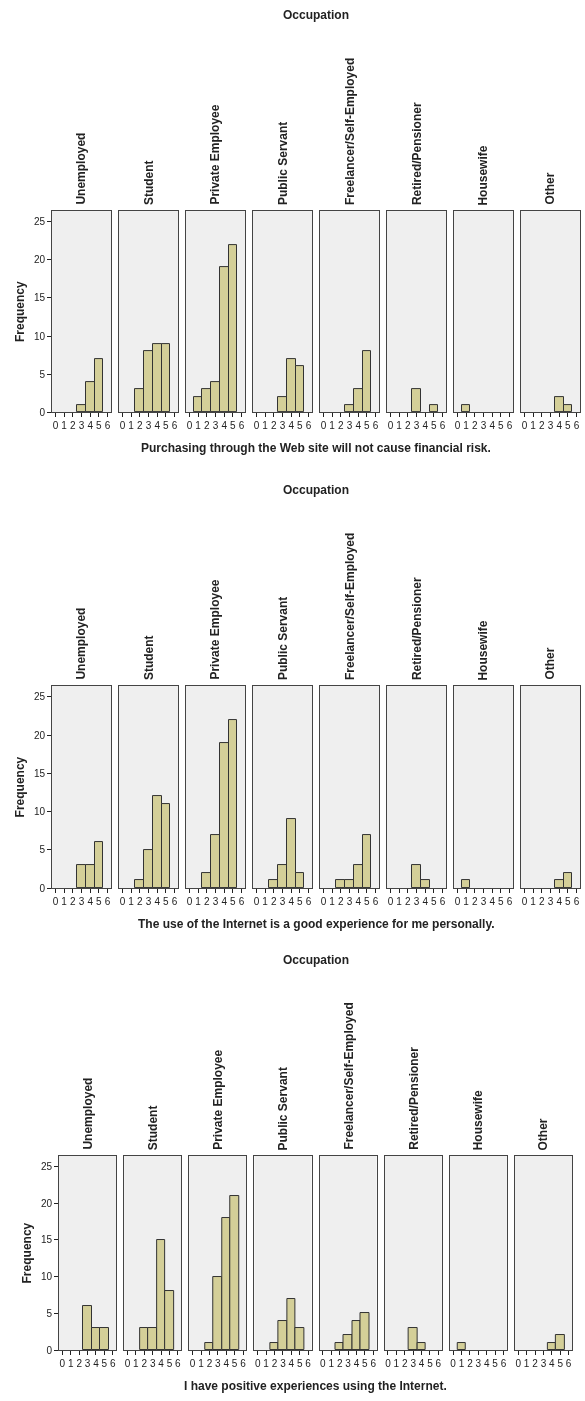  Describe the element at coordinates (81, 168) in the screenshot. I see `chart-title: Unemployed` at that location.